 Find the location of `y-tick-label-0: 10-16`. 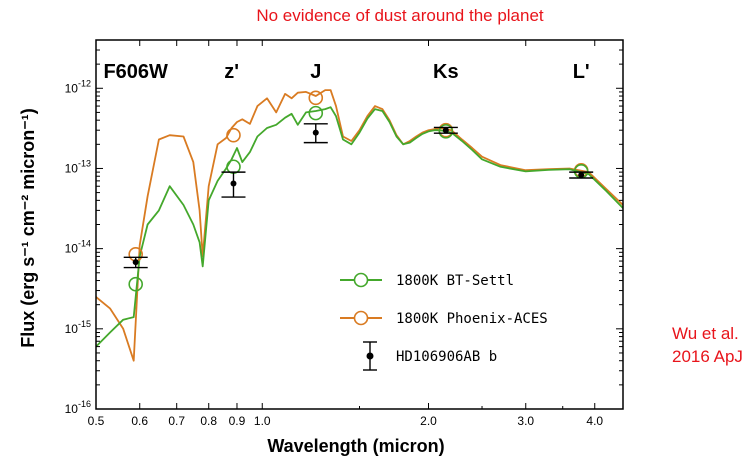

y-tick-label-0: 10-16 is located at coordinates (78, 407).